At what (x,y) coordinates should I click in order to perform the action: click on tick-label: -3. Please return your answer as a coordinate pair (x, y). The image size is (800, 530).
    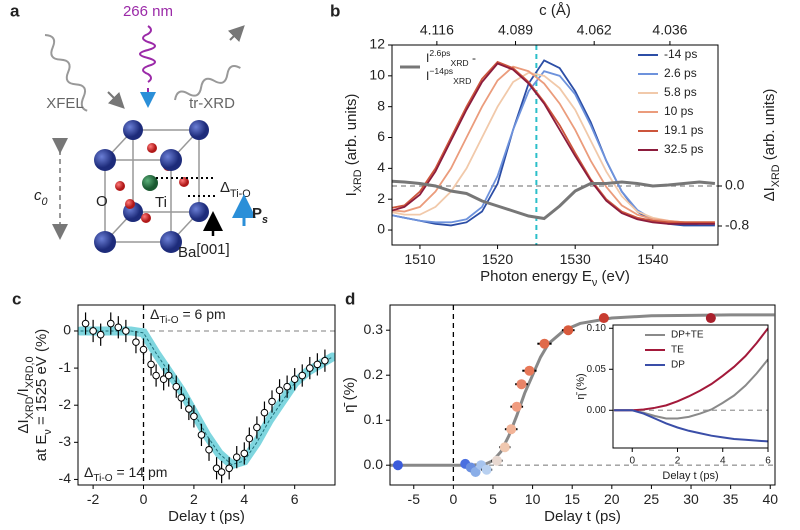
    Looking at the image, I should click on (65, 441).